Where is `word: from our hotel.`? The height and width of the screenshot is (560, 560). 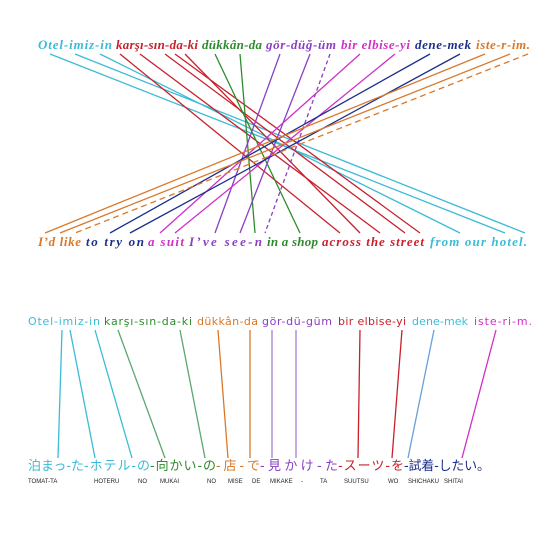
word: from our hotel. is located at coordinates (478, 241).